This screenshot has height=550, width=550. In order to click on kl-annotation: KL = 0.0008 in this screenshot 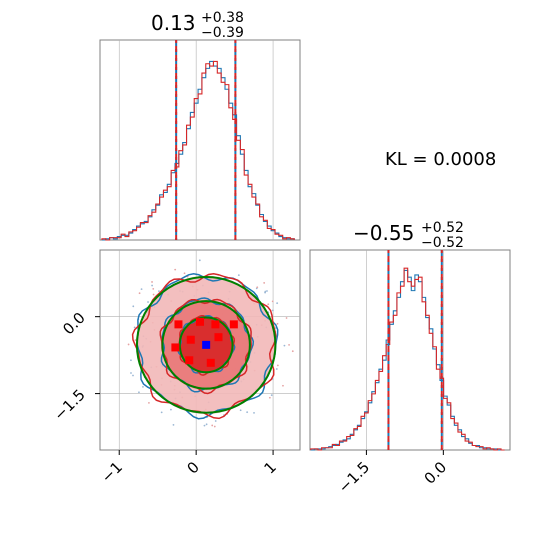, I will do `click(440, 159)`.